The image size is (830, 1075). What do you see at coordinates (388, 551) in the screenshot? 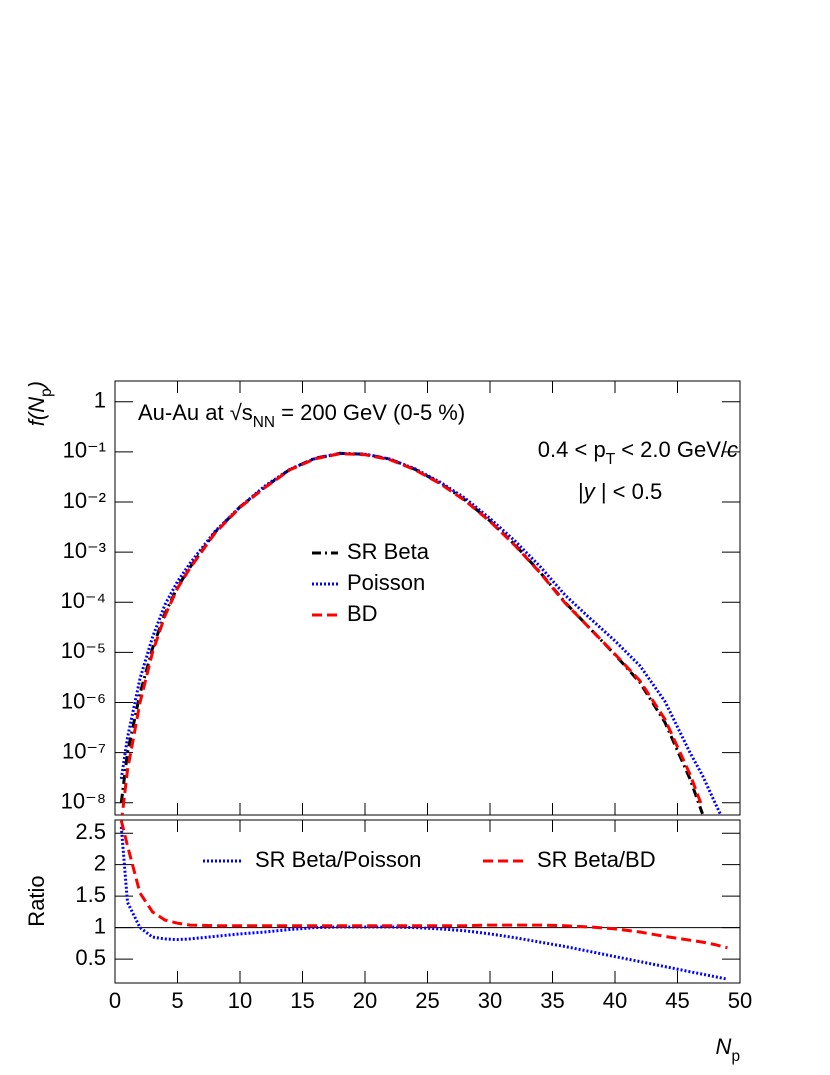
I see `legend-label: SR Beta` at bounding box center [388, 551].